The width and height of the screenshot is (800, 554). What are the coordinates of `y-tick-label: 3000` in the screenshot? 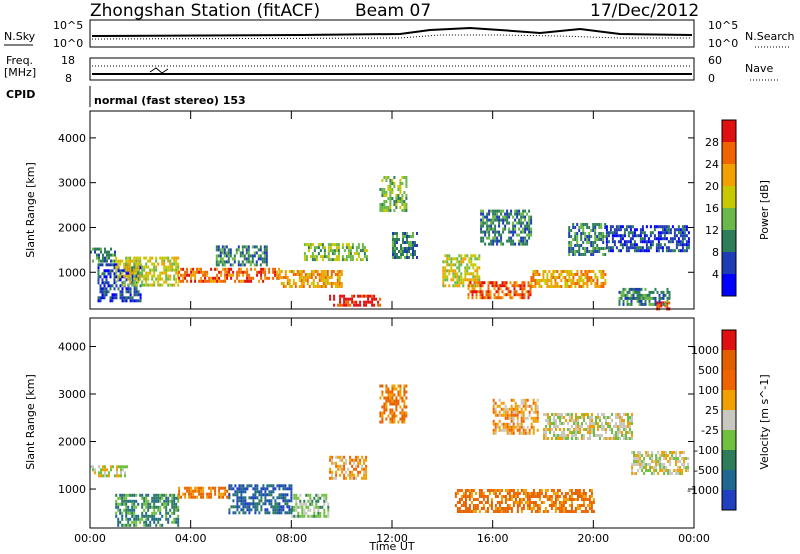 It's located at (72, 394).